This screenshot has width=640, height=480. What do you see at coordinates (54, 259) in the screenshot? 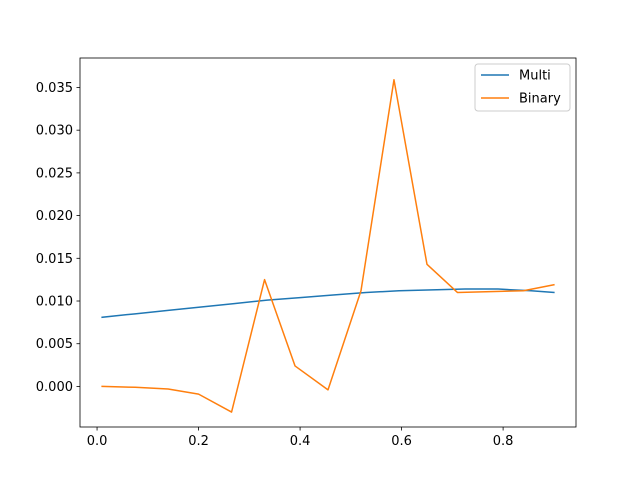
I see `y-tick-label: 0.015` at bounding box center [54, 259].